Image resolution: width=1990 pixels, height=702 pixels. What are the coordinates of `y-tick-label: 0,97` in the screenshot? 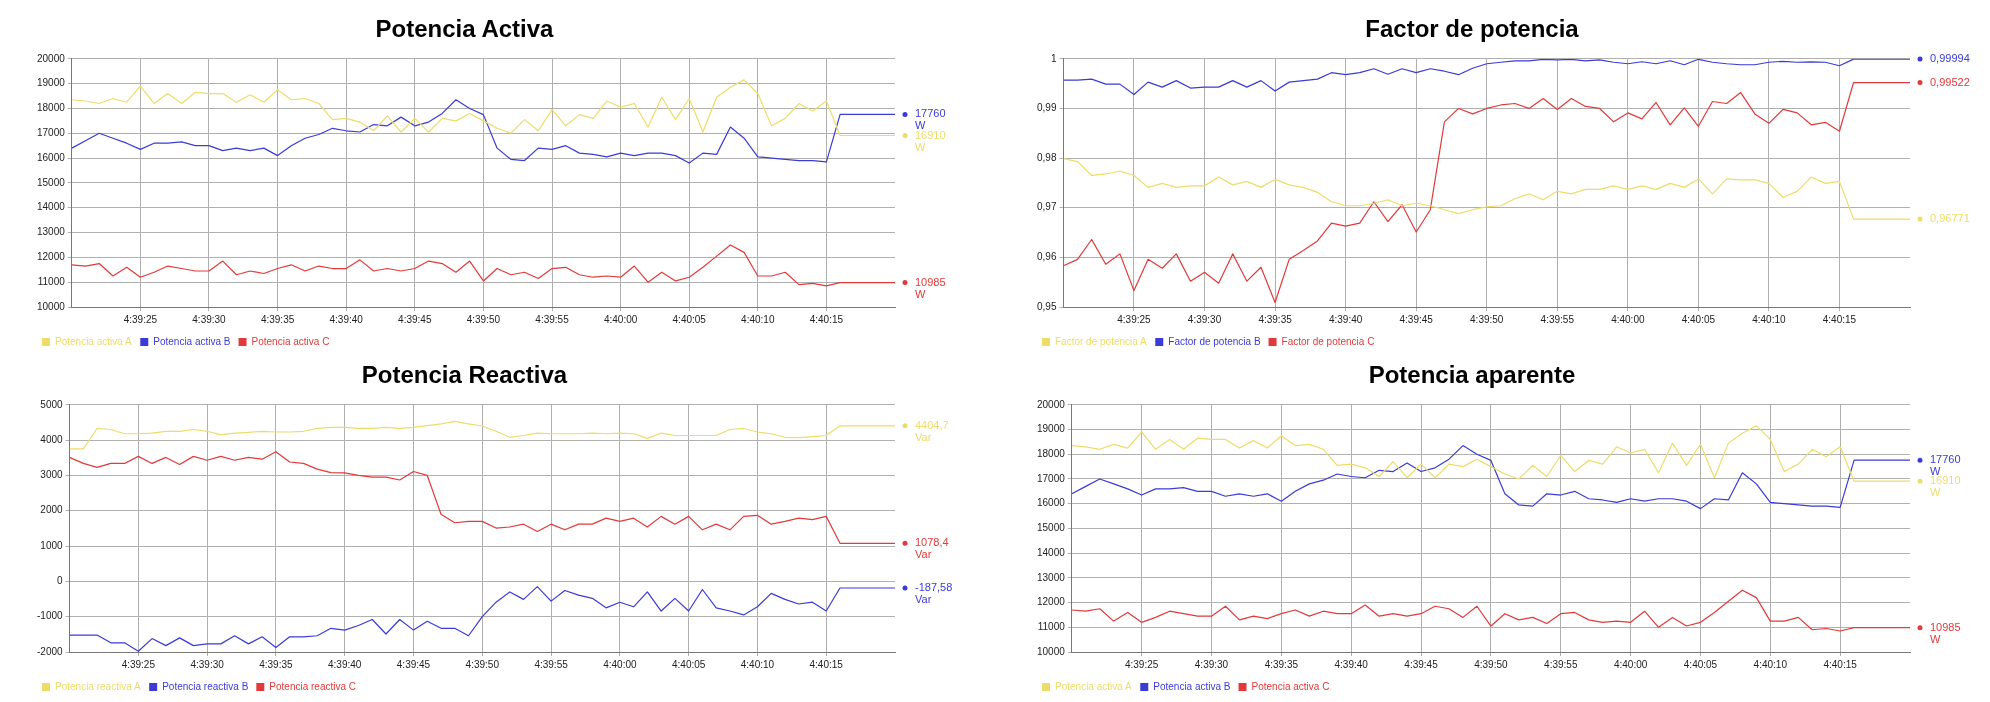 It's located at (1046, 207).